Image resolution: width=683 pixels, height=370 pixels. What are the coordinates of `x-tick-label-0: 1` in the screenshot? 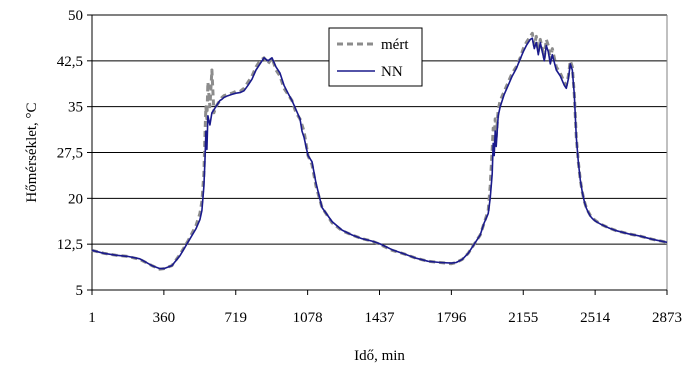 It's located at (92, 318).